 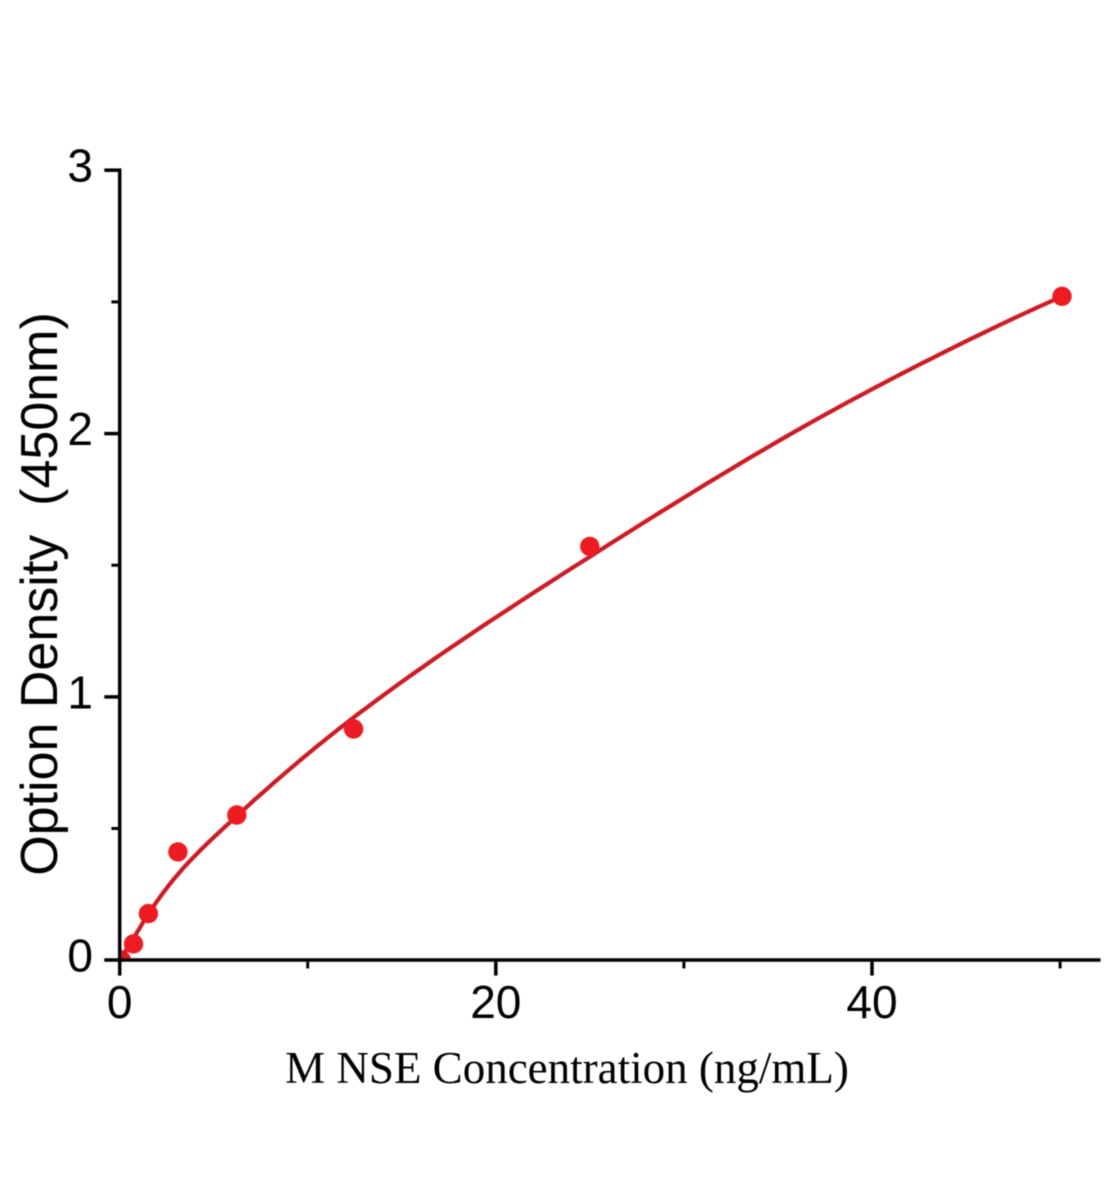 I want to click on svg-text: 20, so click(x=495, y=1002).